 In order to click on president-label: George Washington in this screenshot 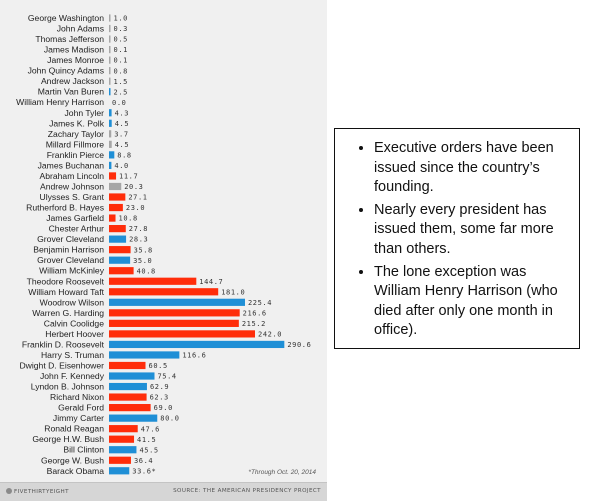, I will do `click(66, 18)`.